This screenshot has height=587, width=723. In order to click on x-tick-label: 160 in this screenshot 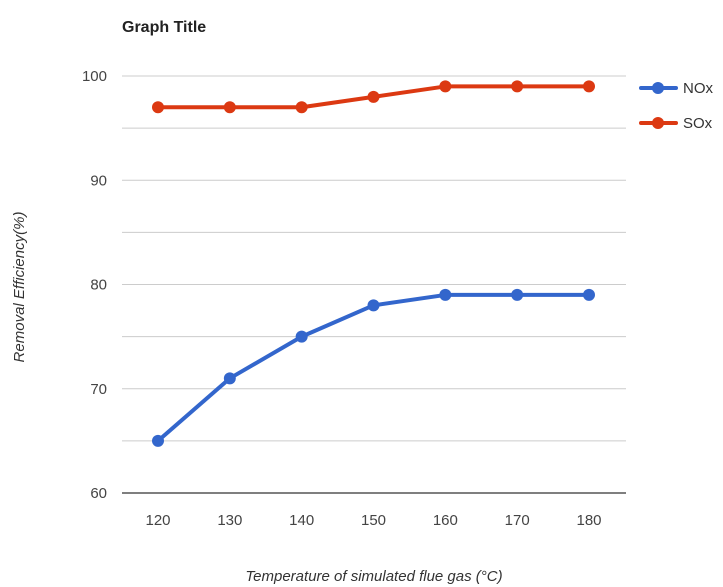, I will do `click(445, 520)`.